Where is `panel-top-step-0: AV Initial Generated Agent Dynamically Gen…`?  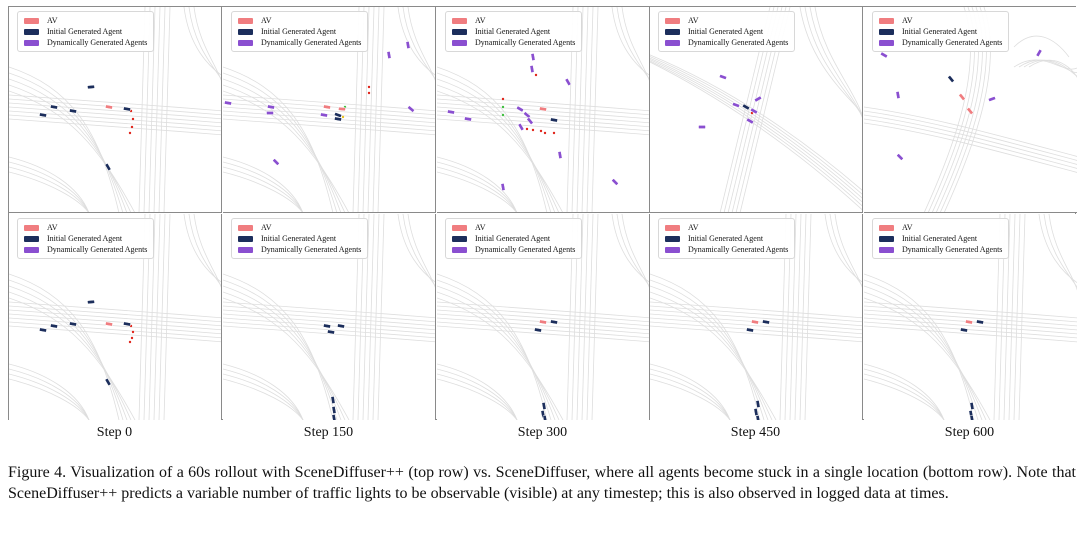
panel-top-step-0: AV Initial Generated Agent Dynamically Gen… is located at coordinates (115, 110).